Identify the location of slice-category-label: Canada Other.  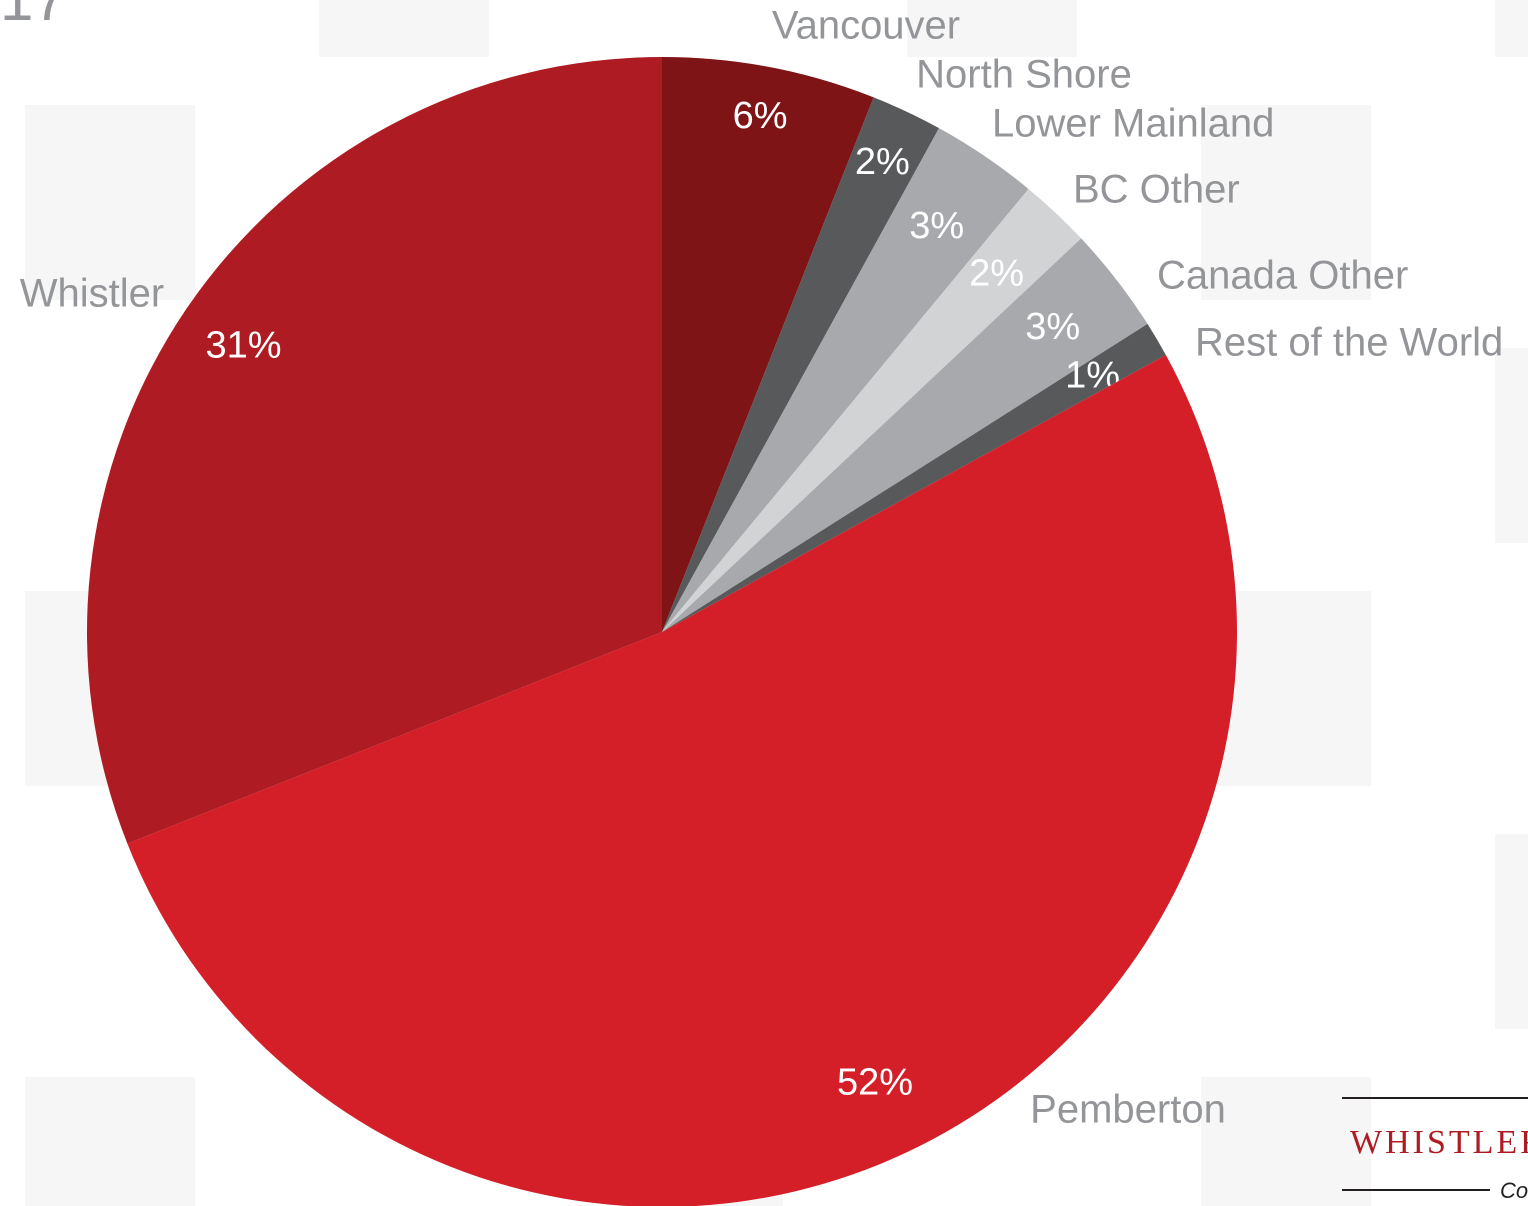
(1282, 276).